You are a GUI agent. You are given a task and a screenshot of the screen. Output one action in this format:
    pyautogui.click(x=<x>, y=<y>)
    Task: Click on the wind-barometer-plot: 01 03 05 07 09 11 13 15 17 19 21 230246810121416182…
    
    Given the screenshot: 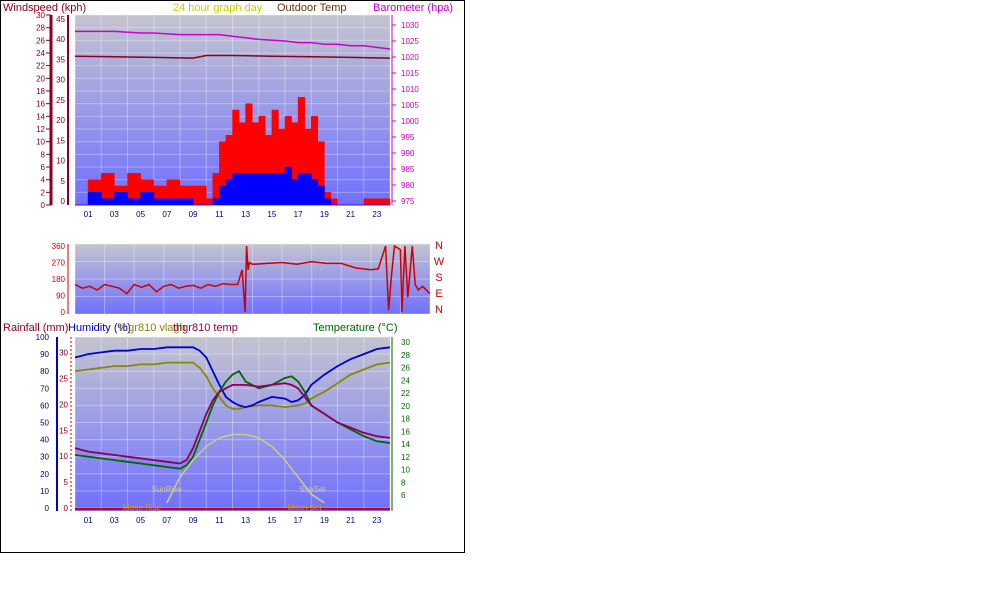 What is the action you would take?
    pyautogui.click(x=227, y=115)
    